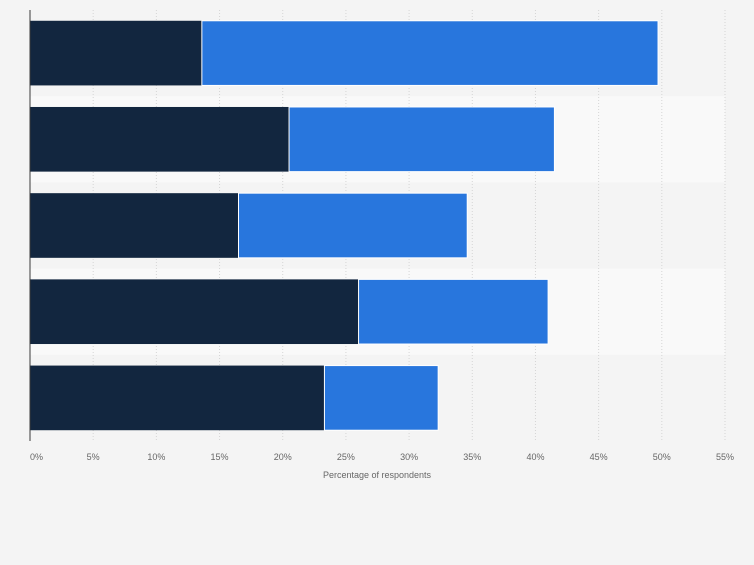 This screenshot has width=754, height=565. What do you see at coordinates (377, 475) in the screenshot?
I see `x-axis-label: Percentage of respondents` at bounding box center [377, 475].